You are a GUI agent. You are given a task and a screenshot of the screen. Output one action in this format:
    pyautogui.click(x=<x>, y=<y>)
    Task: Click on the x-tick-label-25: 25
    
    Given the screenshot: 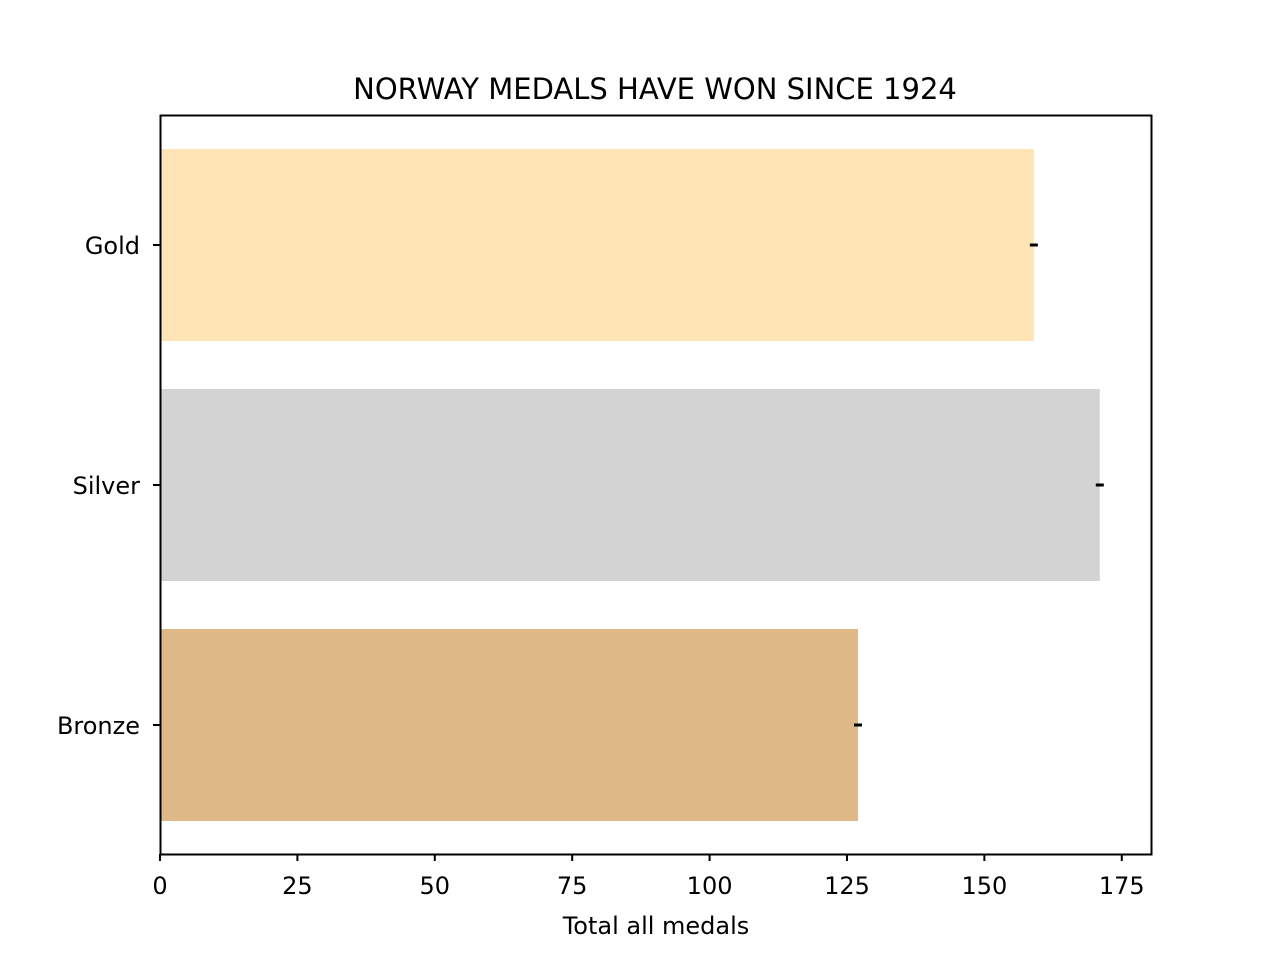 What is the action you would take?
    pyautogui.click(x=297, y=886)
    